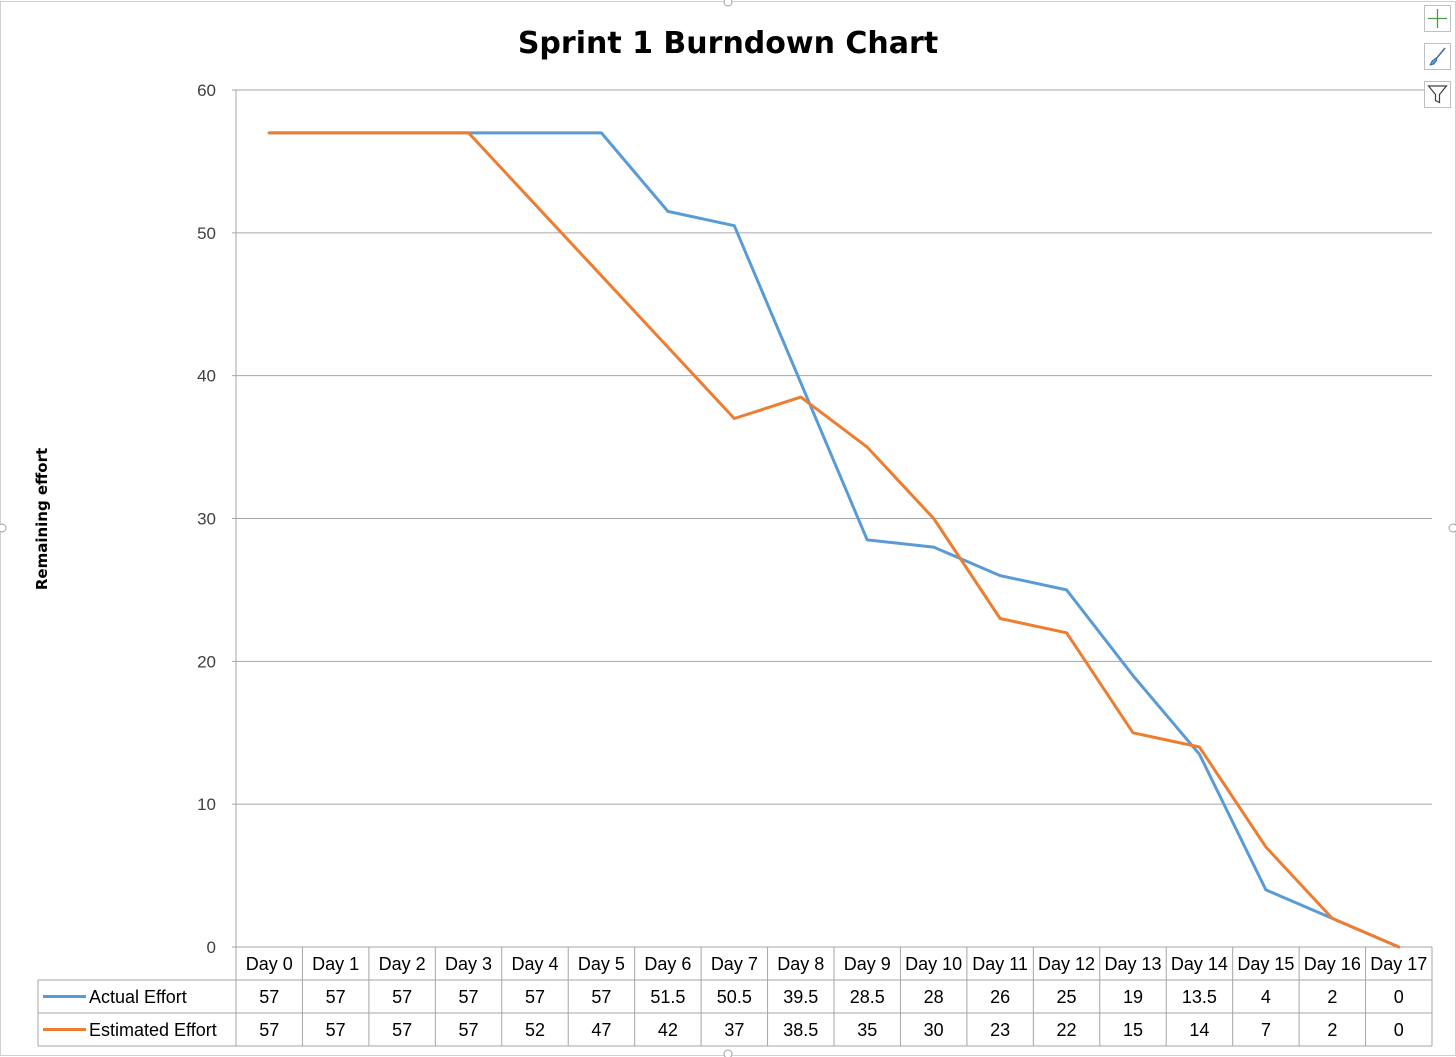  I want to click on x-tick-label: Day 0, so click(269, 964).